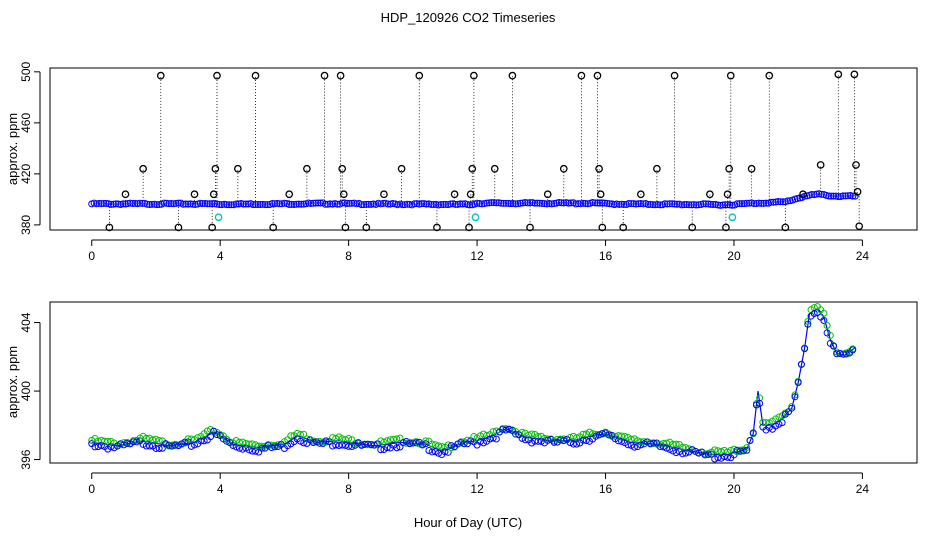 The width and height of the screenshot is (936, 540). Describe the element at coordinates (606, 256) in the screenshot. I see `top-x-tick-label: 16` at that location.